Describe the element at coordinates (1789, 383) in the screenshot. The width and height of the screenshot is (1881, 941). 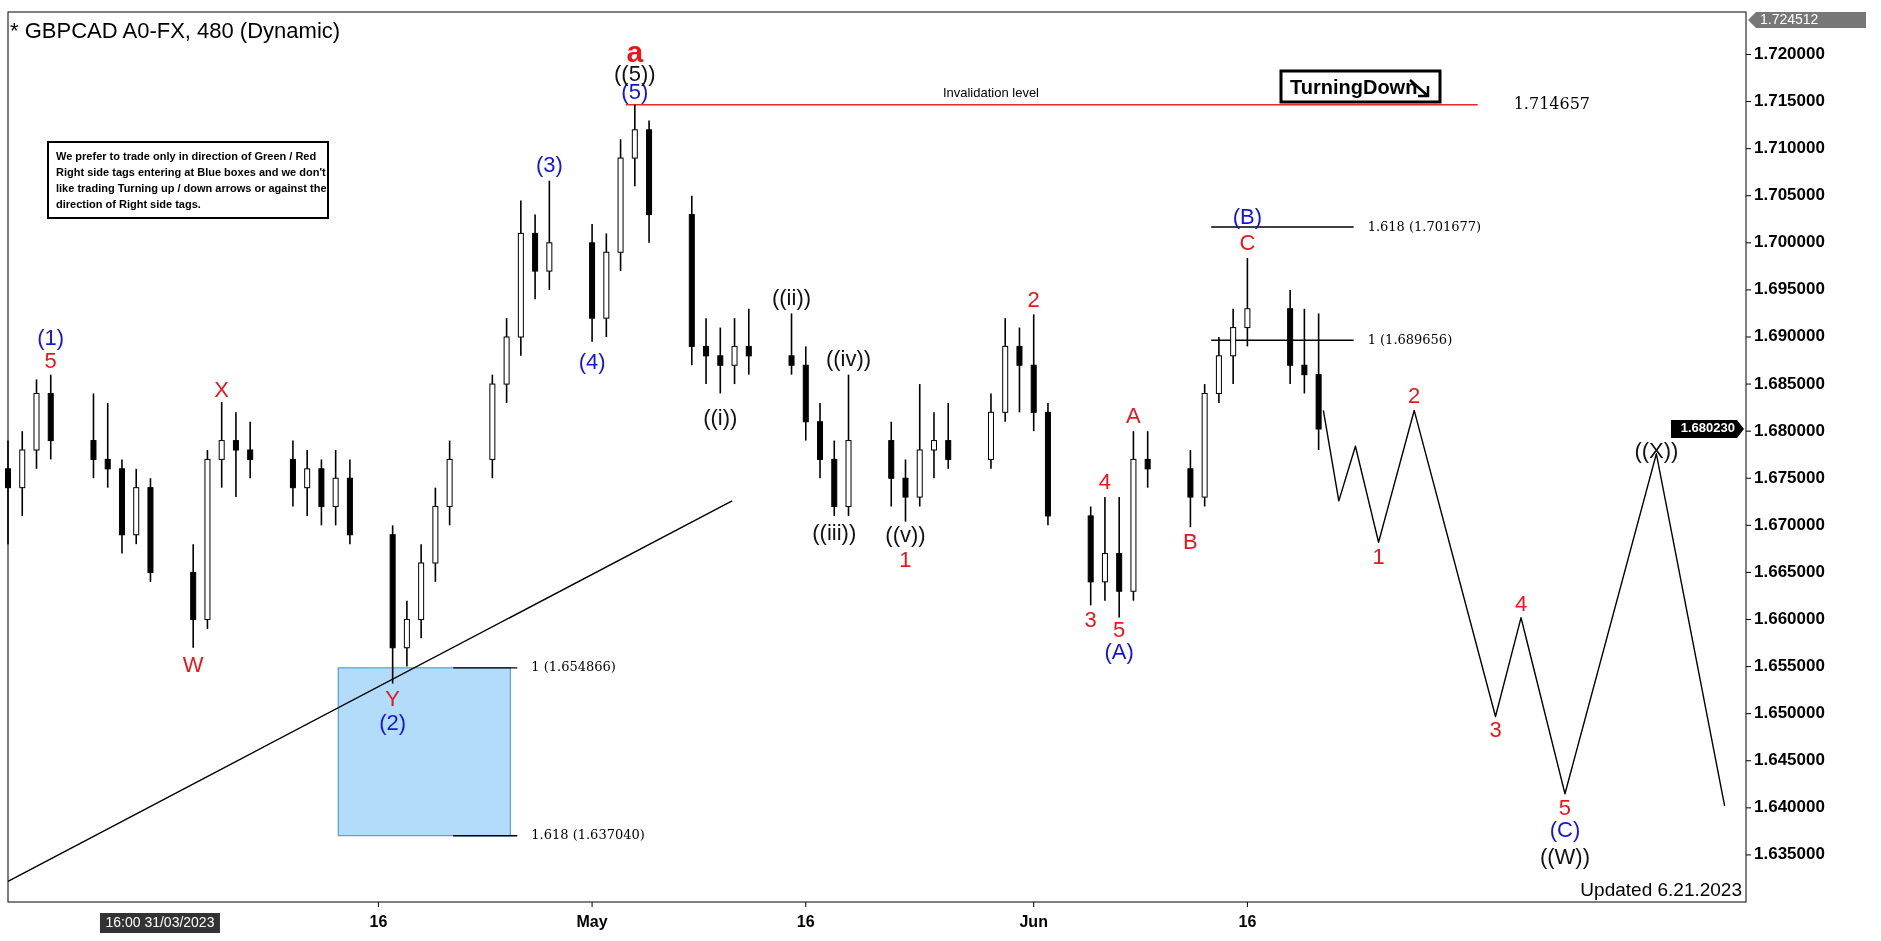
I see `y-tick-label: 1.685000` at that location.